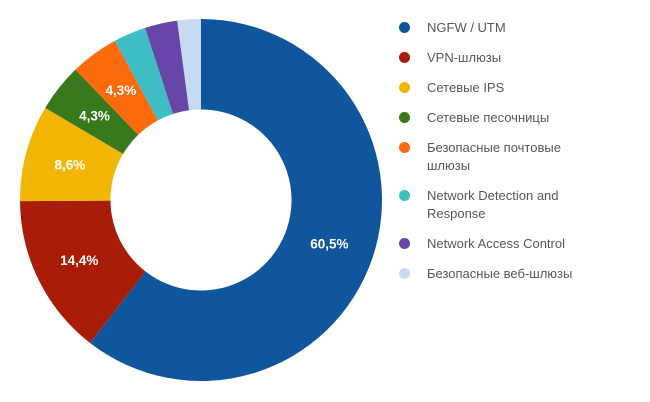 This screenshot has height=402, width=650. I want to click on legend-item-5: Безопасные почтовые шлюзы, so click(519, 157).